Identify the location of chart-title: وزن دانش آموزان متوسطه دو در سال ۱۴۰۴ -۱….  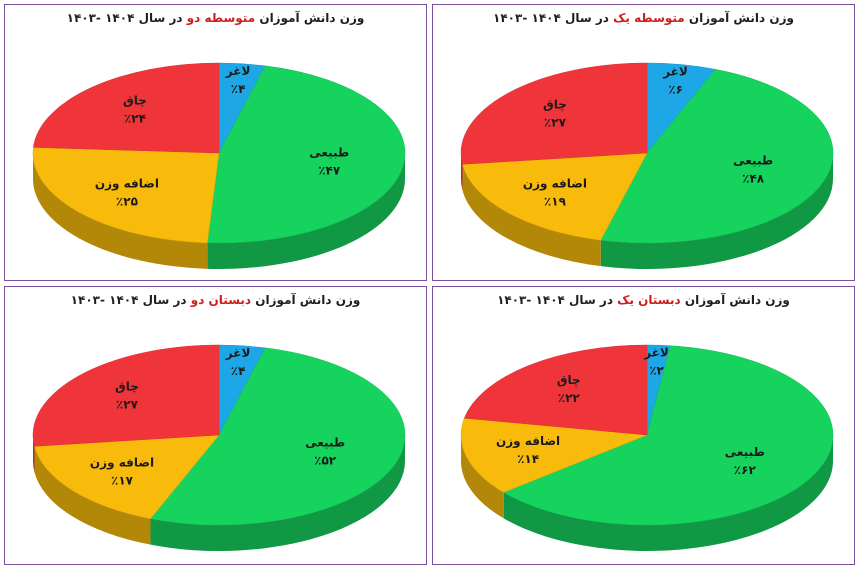
(215, 18).